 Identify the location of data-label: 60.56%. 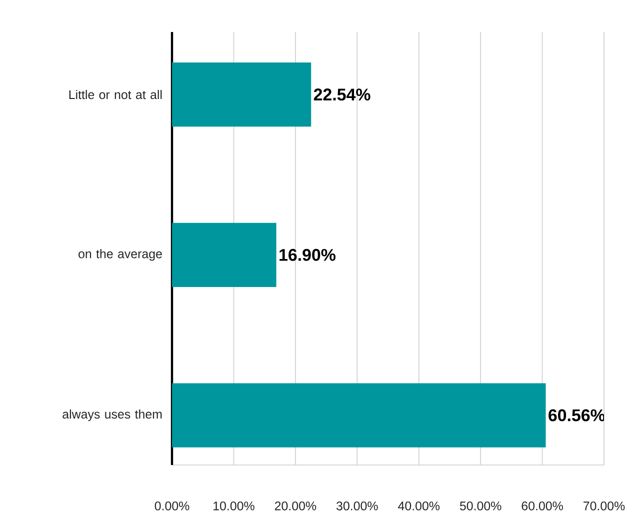
(576, 415).